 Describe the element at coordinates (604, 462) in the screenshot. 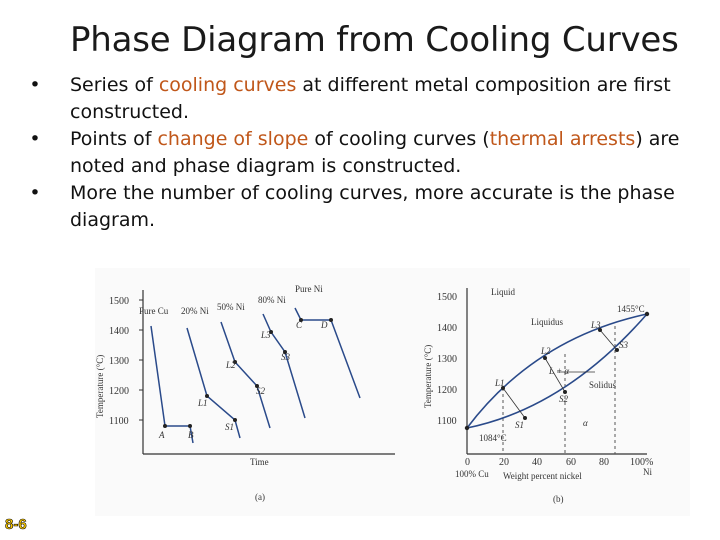

I see `x-tick: 80` at that location.